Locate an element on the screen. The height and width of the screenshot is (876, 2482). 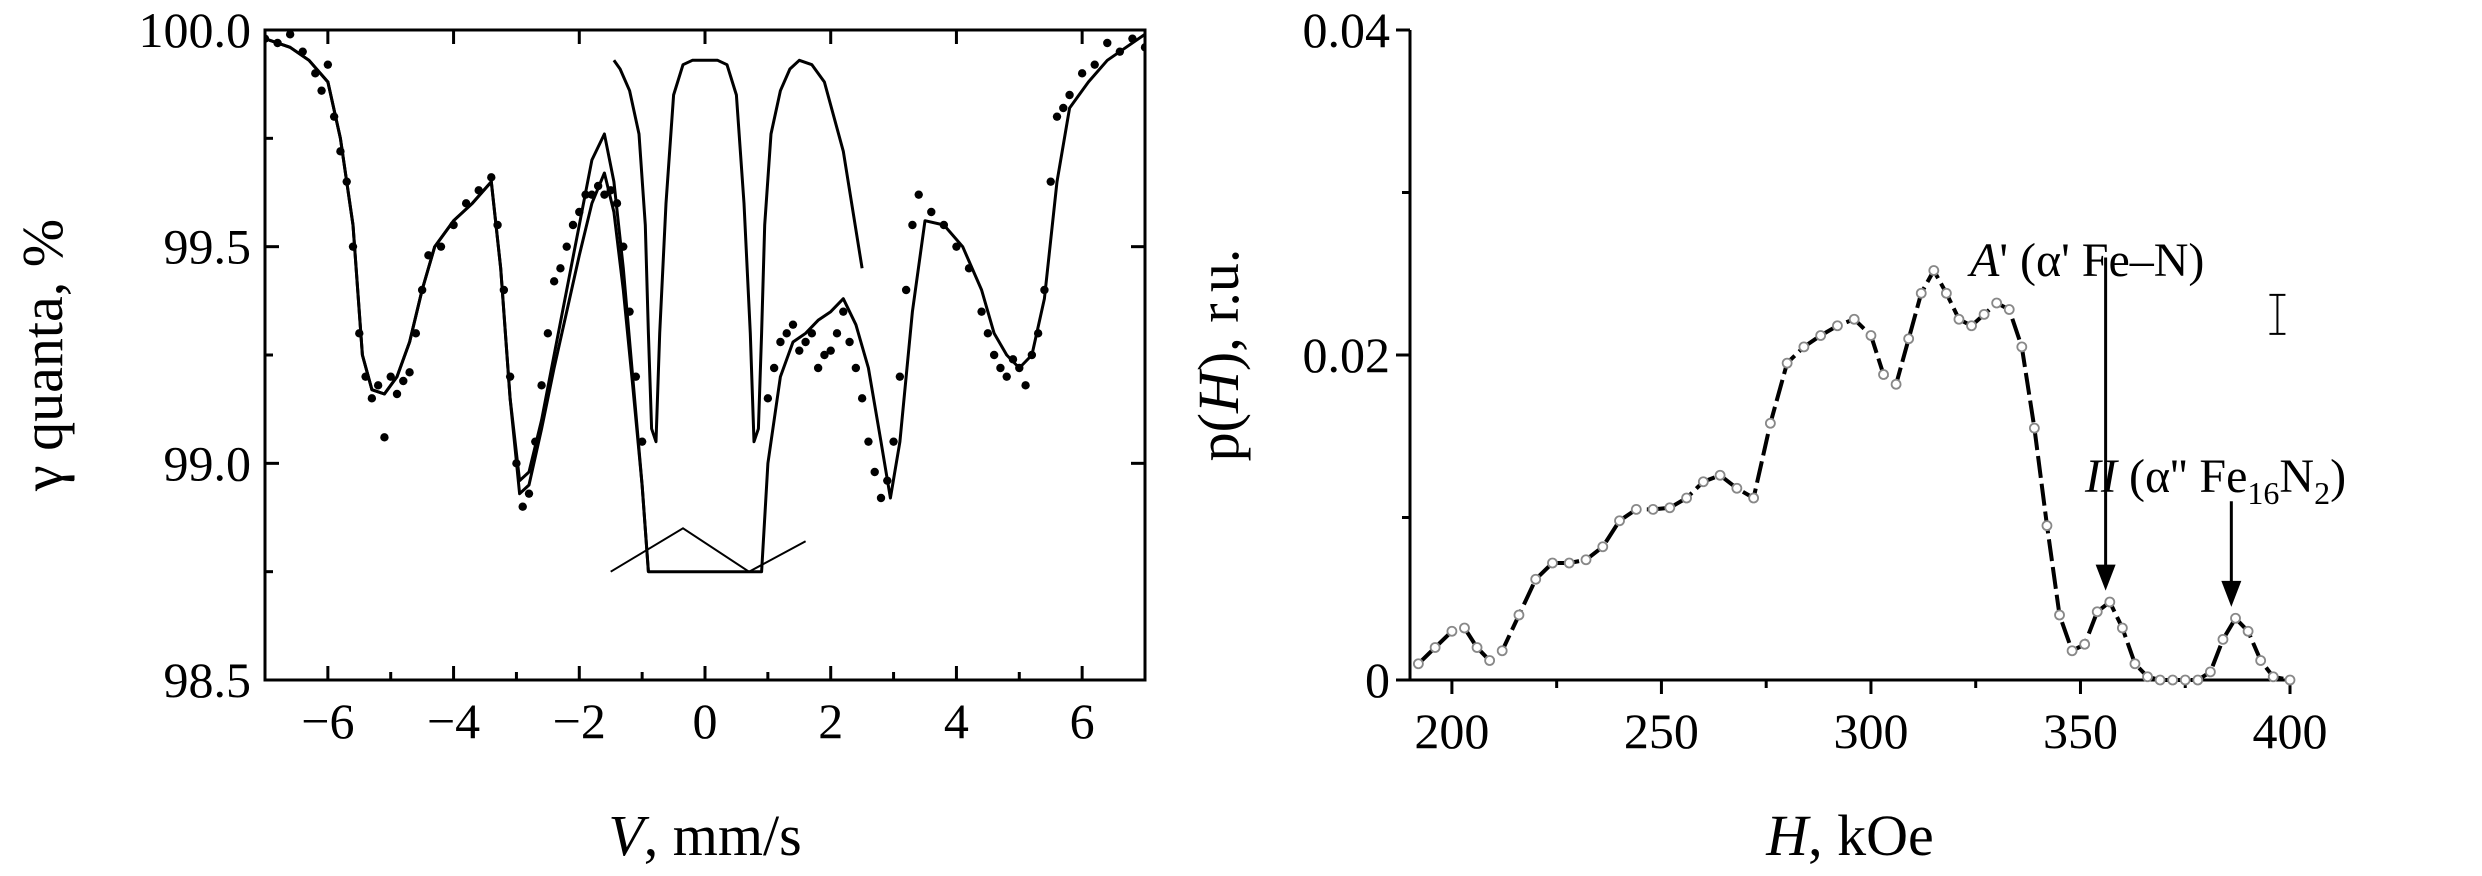
right-x-tick-label: 250 is located at coordinates (1661, 731).